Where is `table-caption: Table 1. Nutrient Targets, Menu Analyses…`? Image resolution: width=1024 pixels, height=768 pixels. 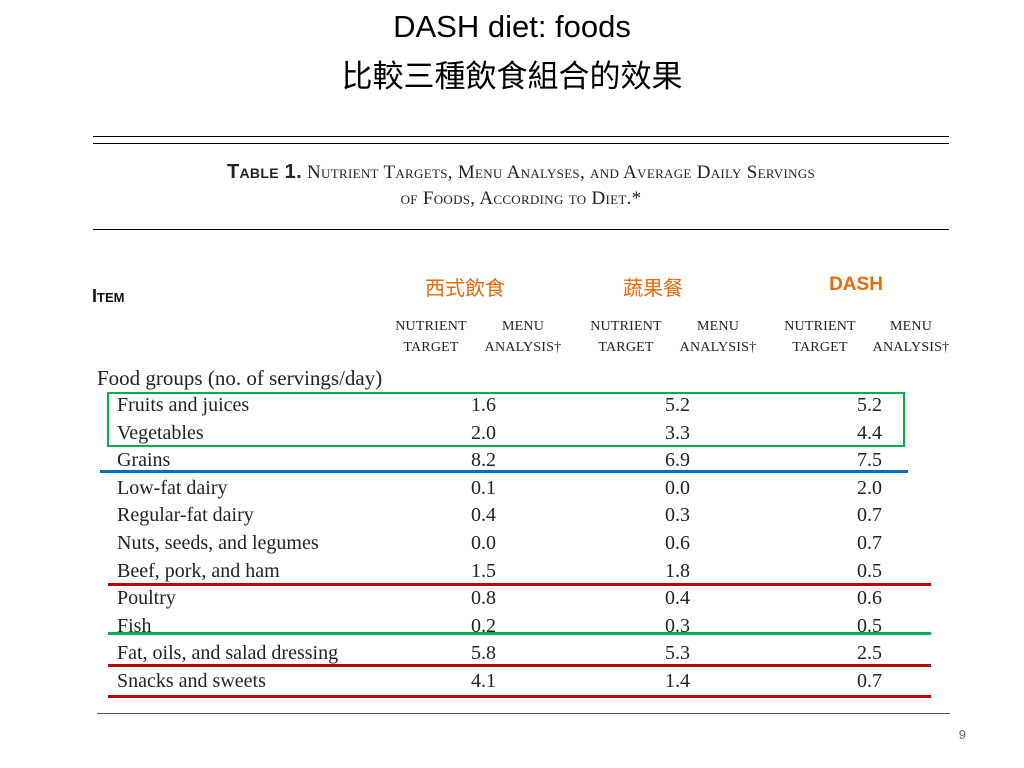 table-caption: Table 1. Nutrient Targets, Menu Analyses… is located at coordinates (521, 172).